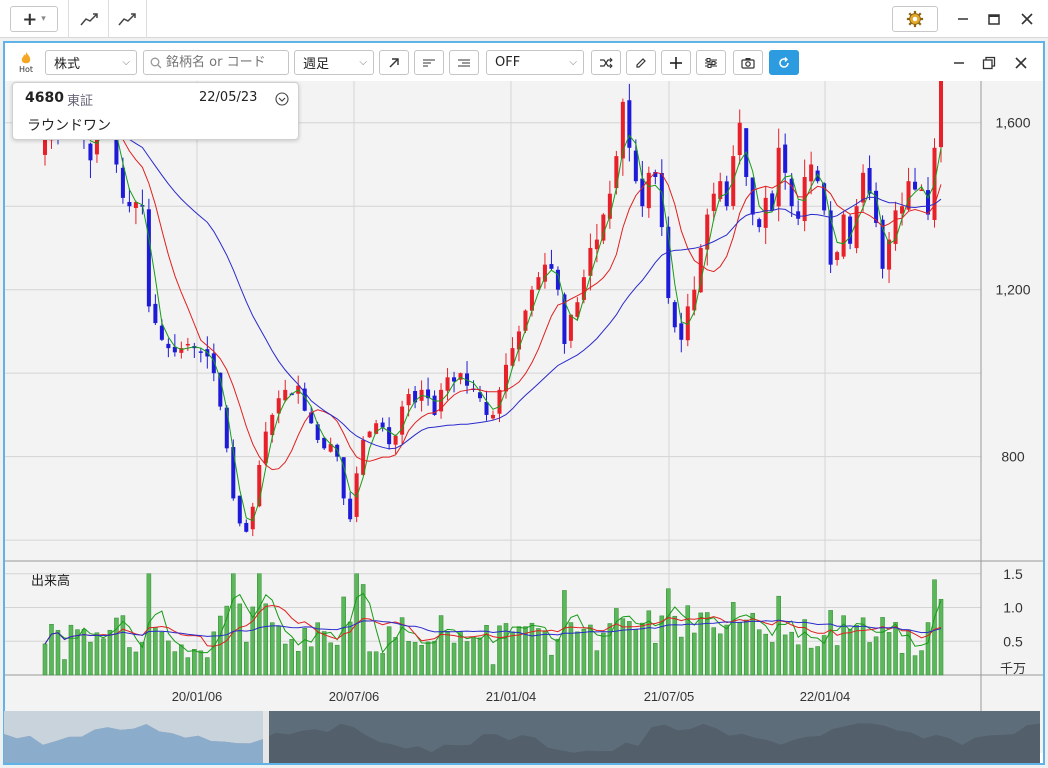 The image size is (1048, 768). I want to click on chart-close-button, so click(1021, 63).